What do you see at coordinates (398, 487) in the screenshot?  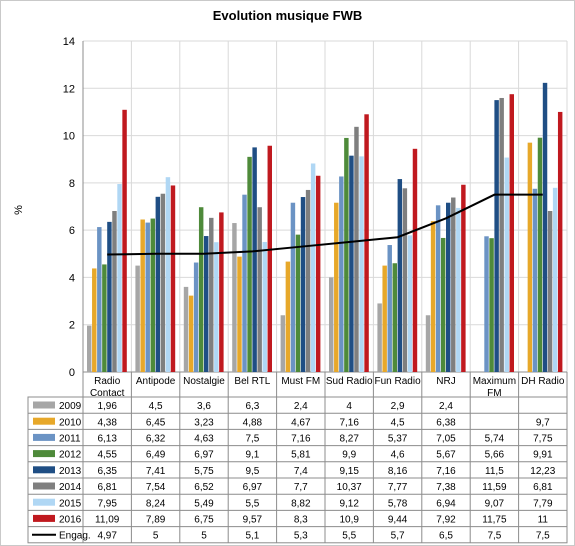 I see `data-label-2014-6: 7,77` at bounding box center [398, 487].